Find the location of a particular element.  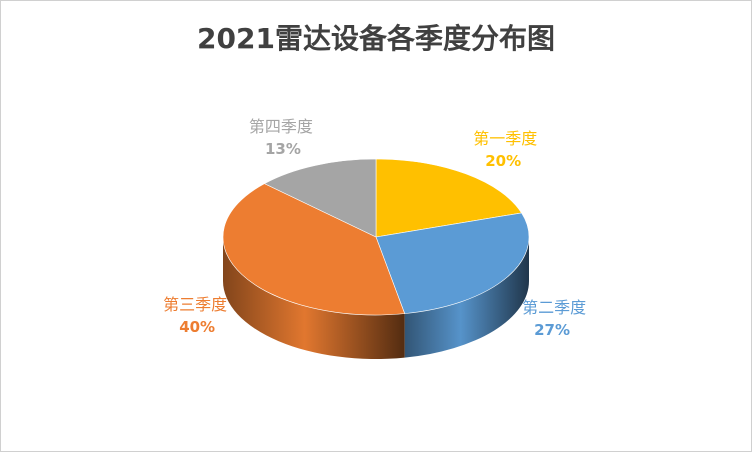

slice-3-side is located at coordinates (314, 298).